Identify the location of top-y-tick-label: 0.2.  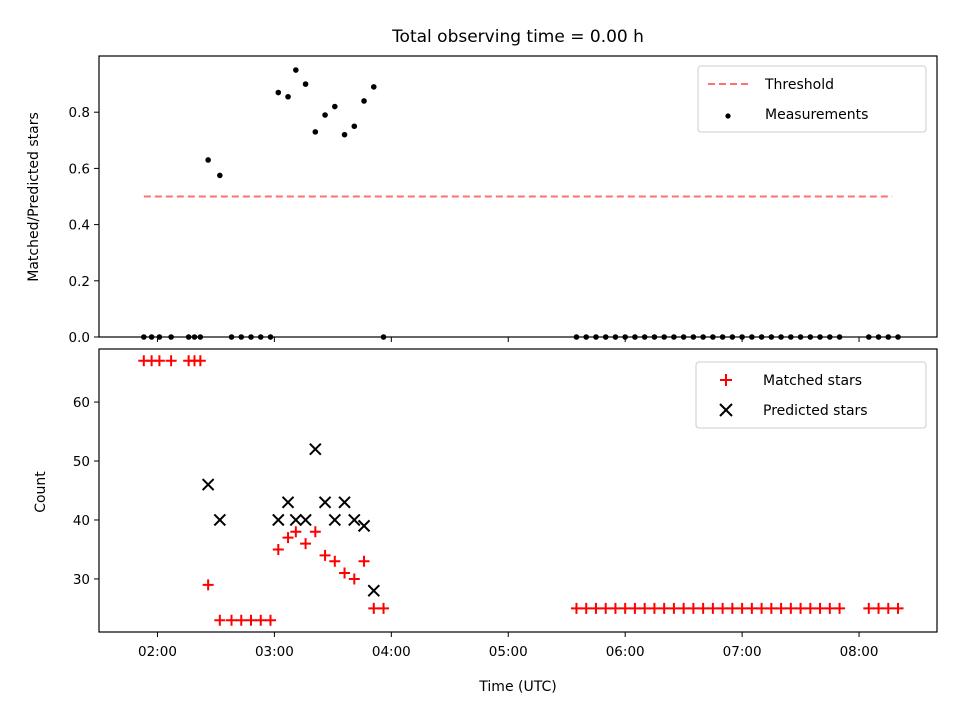
(79, 282).